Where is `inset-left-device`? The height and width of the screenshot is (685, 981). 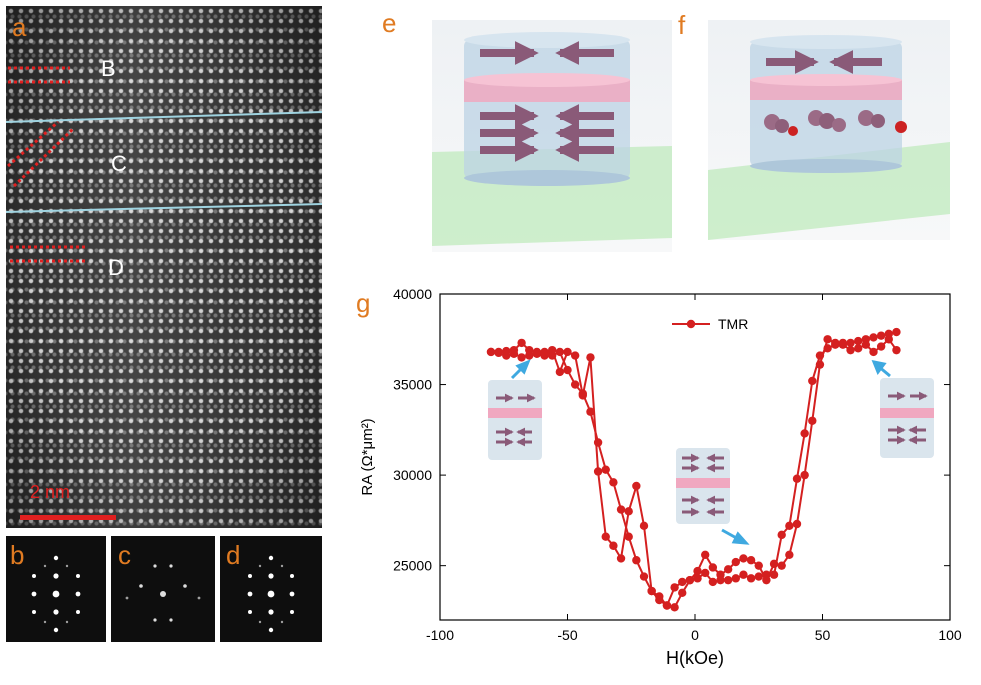 inset-left-device is located at coordinates (515, 420).